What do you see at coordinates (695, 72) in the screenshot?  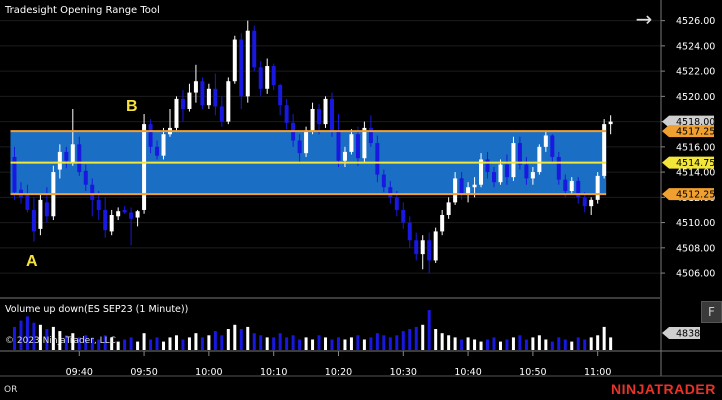 I see `y-tick-label: 4522.00` at bounding box center [695, 72].